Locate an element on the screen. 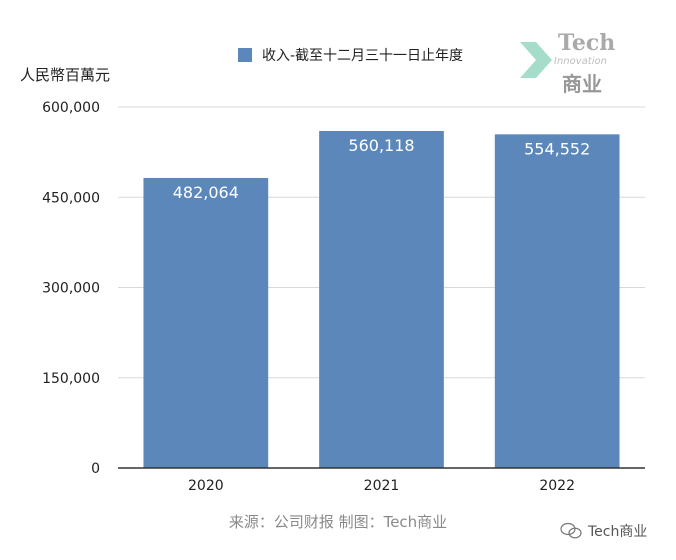  x-axis-ticks: 2020 2021 2022 is located at coordinates (381, 486).